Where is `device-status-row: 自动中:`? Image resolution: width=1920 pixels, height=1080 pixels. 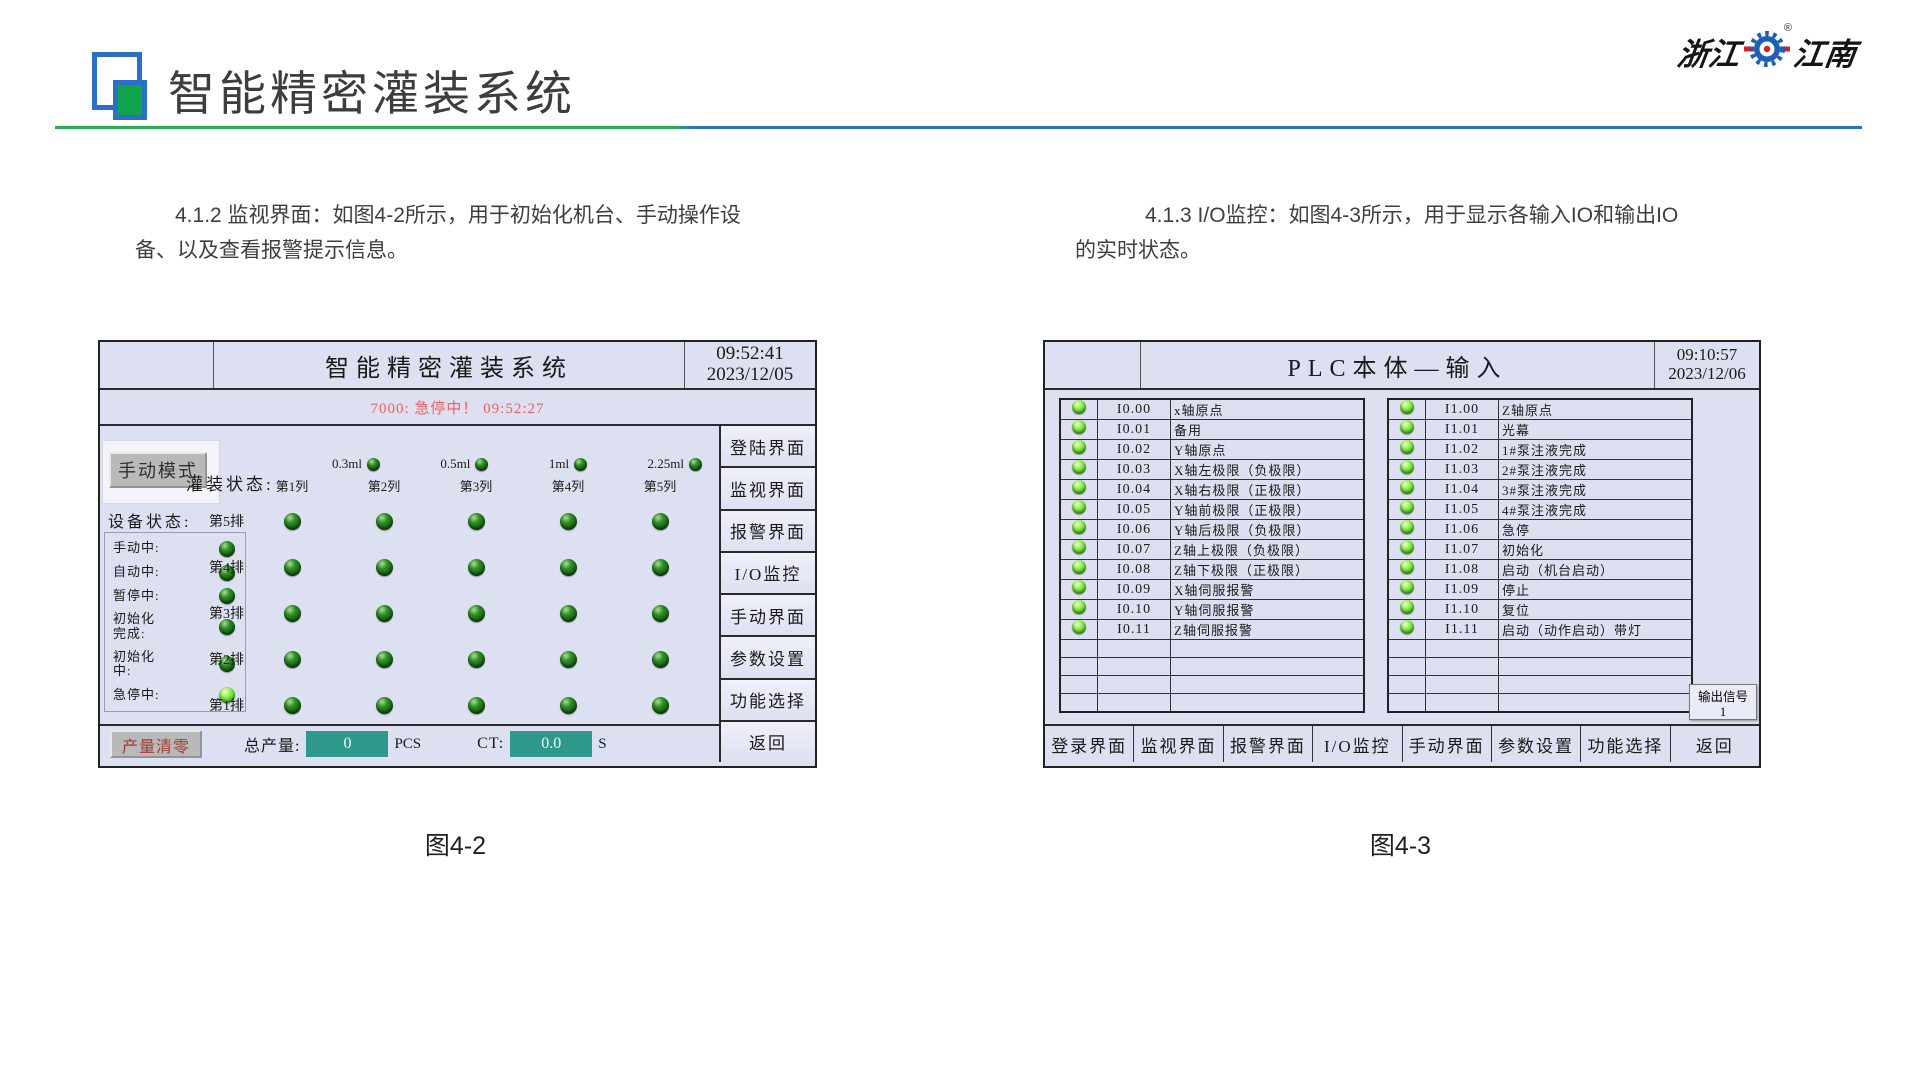 device-status-row: 自动中: is located at coordinates (174, 572).